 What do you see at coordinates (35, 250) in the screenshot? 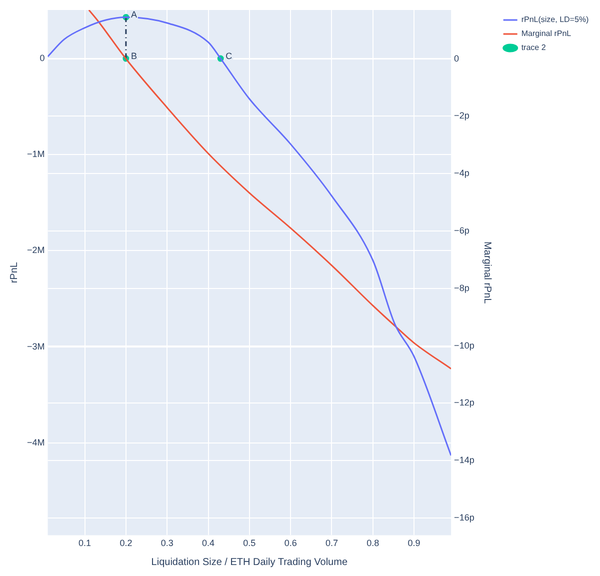
I see `y-tick-label: −2M` at bounding box center [35, 250].